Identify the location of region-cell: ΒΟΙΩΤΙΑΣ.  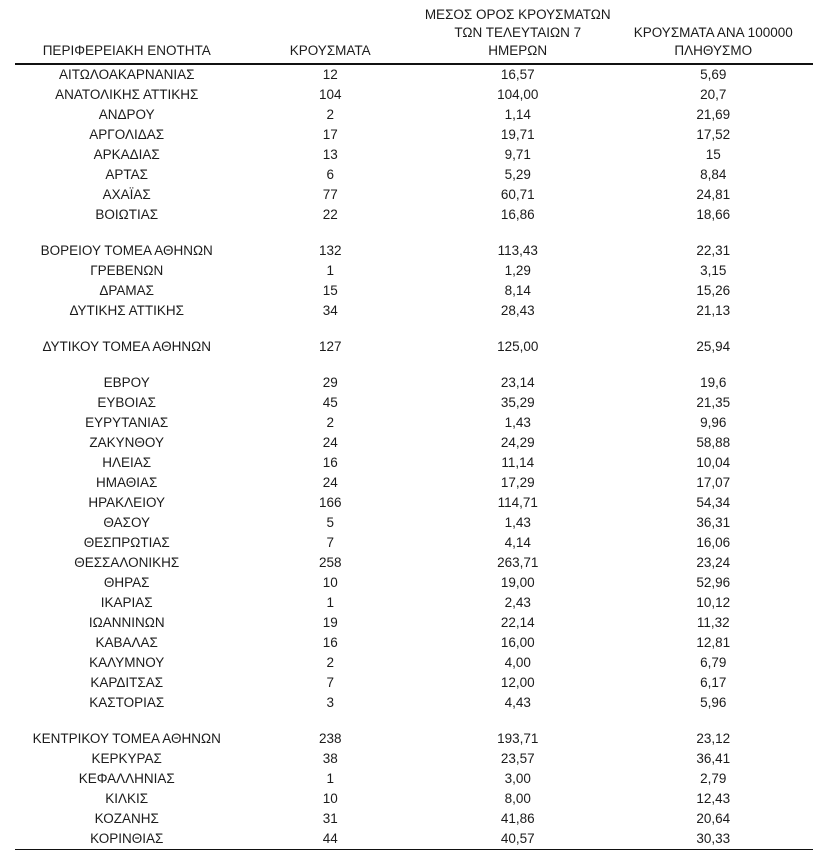
(127, 214).